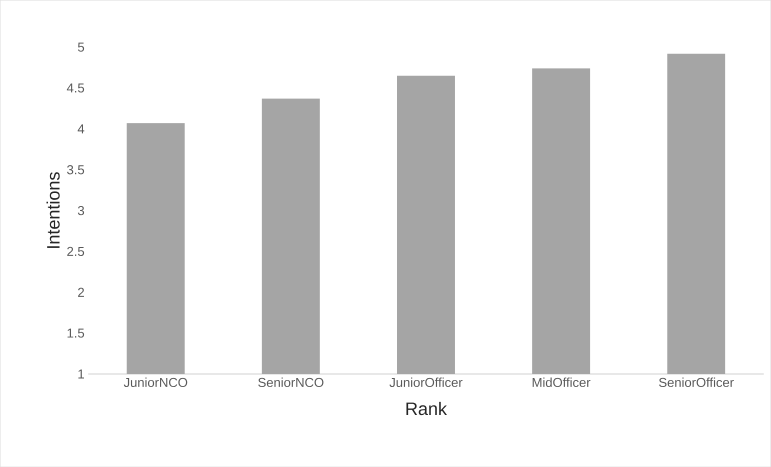  Describe the element at coordinates (81, 129) in the screenshot. I see `y-tick-label: 4` at that location.